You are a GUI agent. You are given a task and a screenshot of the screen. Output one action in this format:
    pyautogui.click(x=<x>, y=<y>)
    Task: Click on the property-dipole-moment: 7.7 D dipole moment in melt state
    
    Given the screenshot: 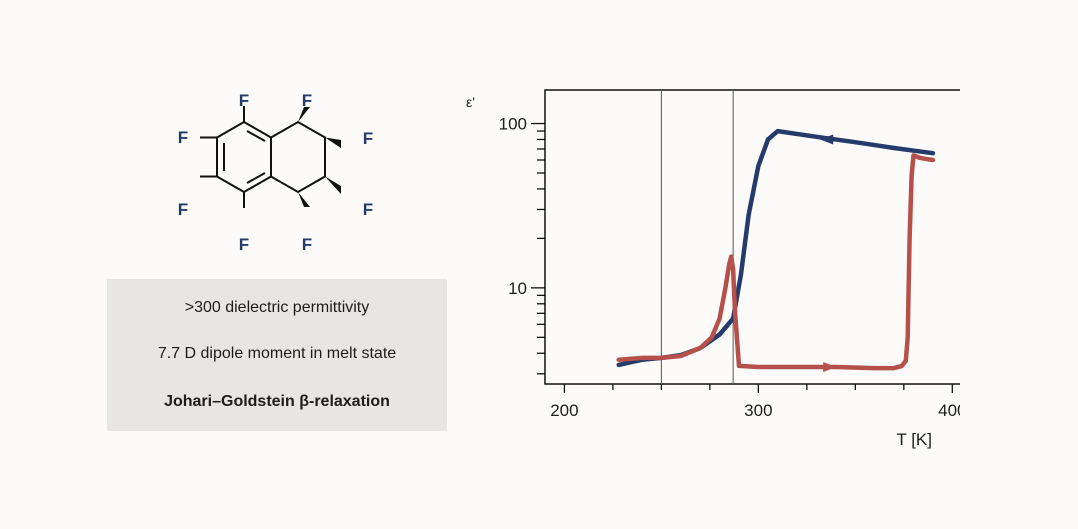 What is the action you would take?
    pyautogui.click(x=277, y=353)
    